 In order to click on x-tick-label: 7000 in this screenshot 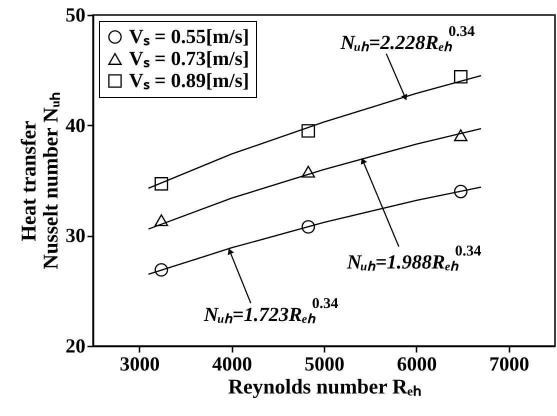, I will do `click(509, 365)`.